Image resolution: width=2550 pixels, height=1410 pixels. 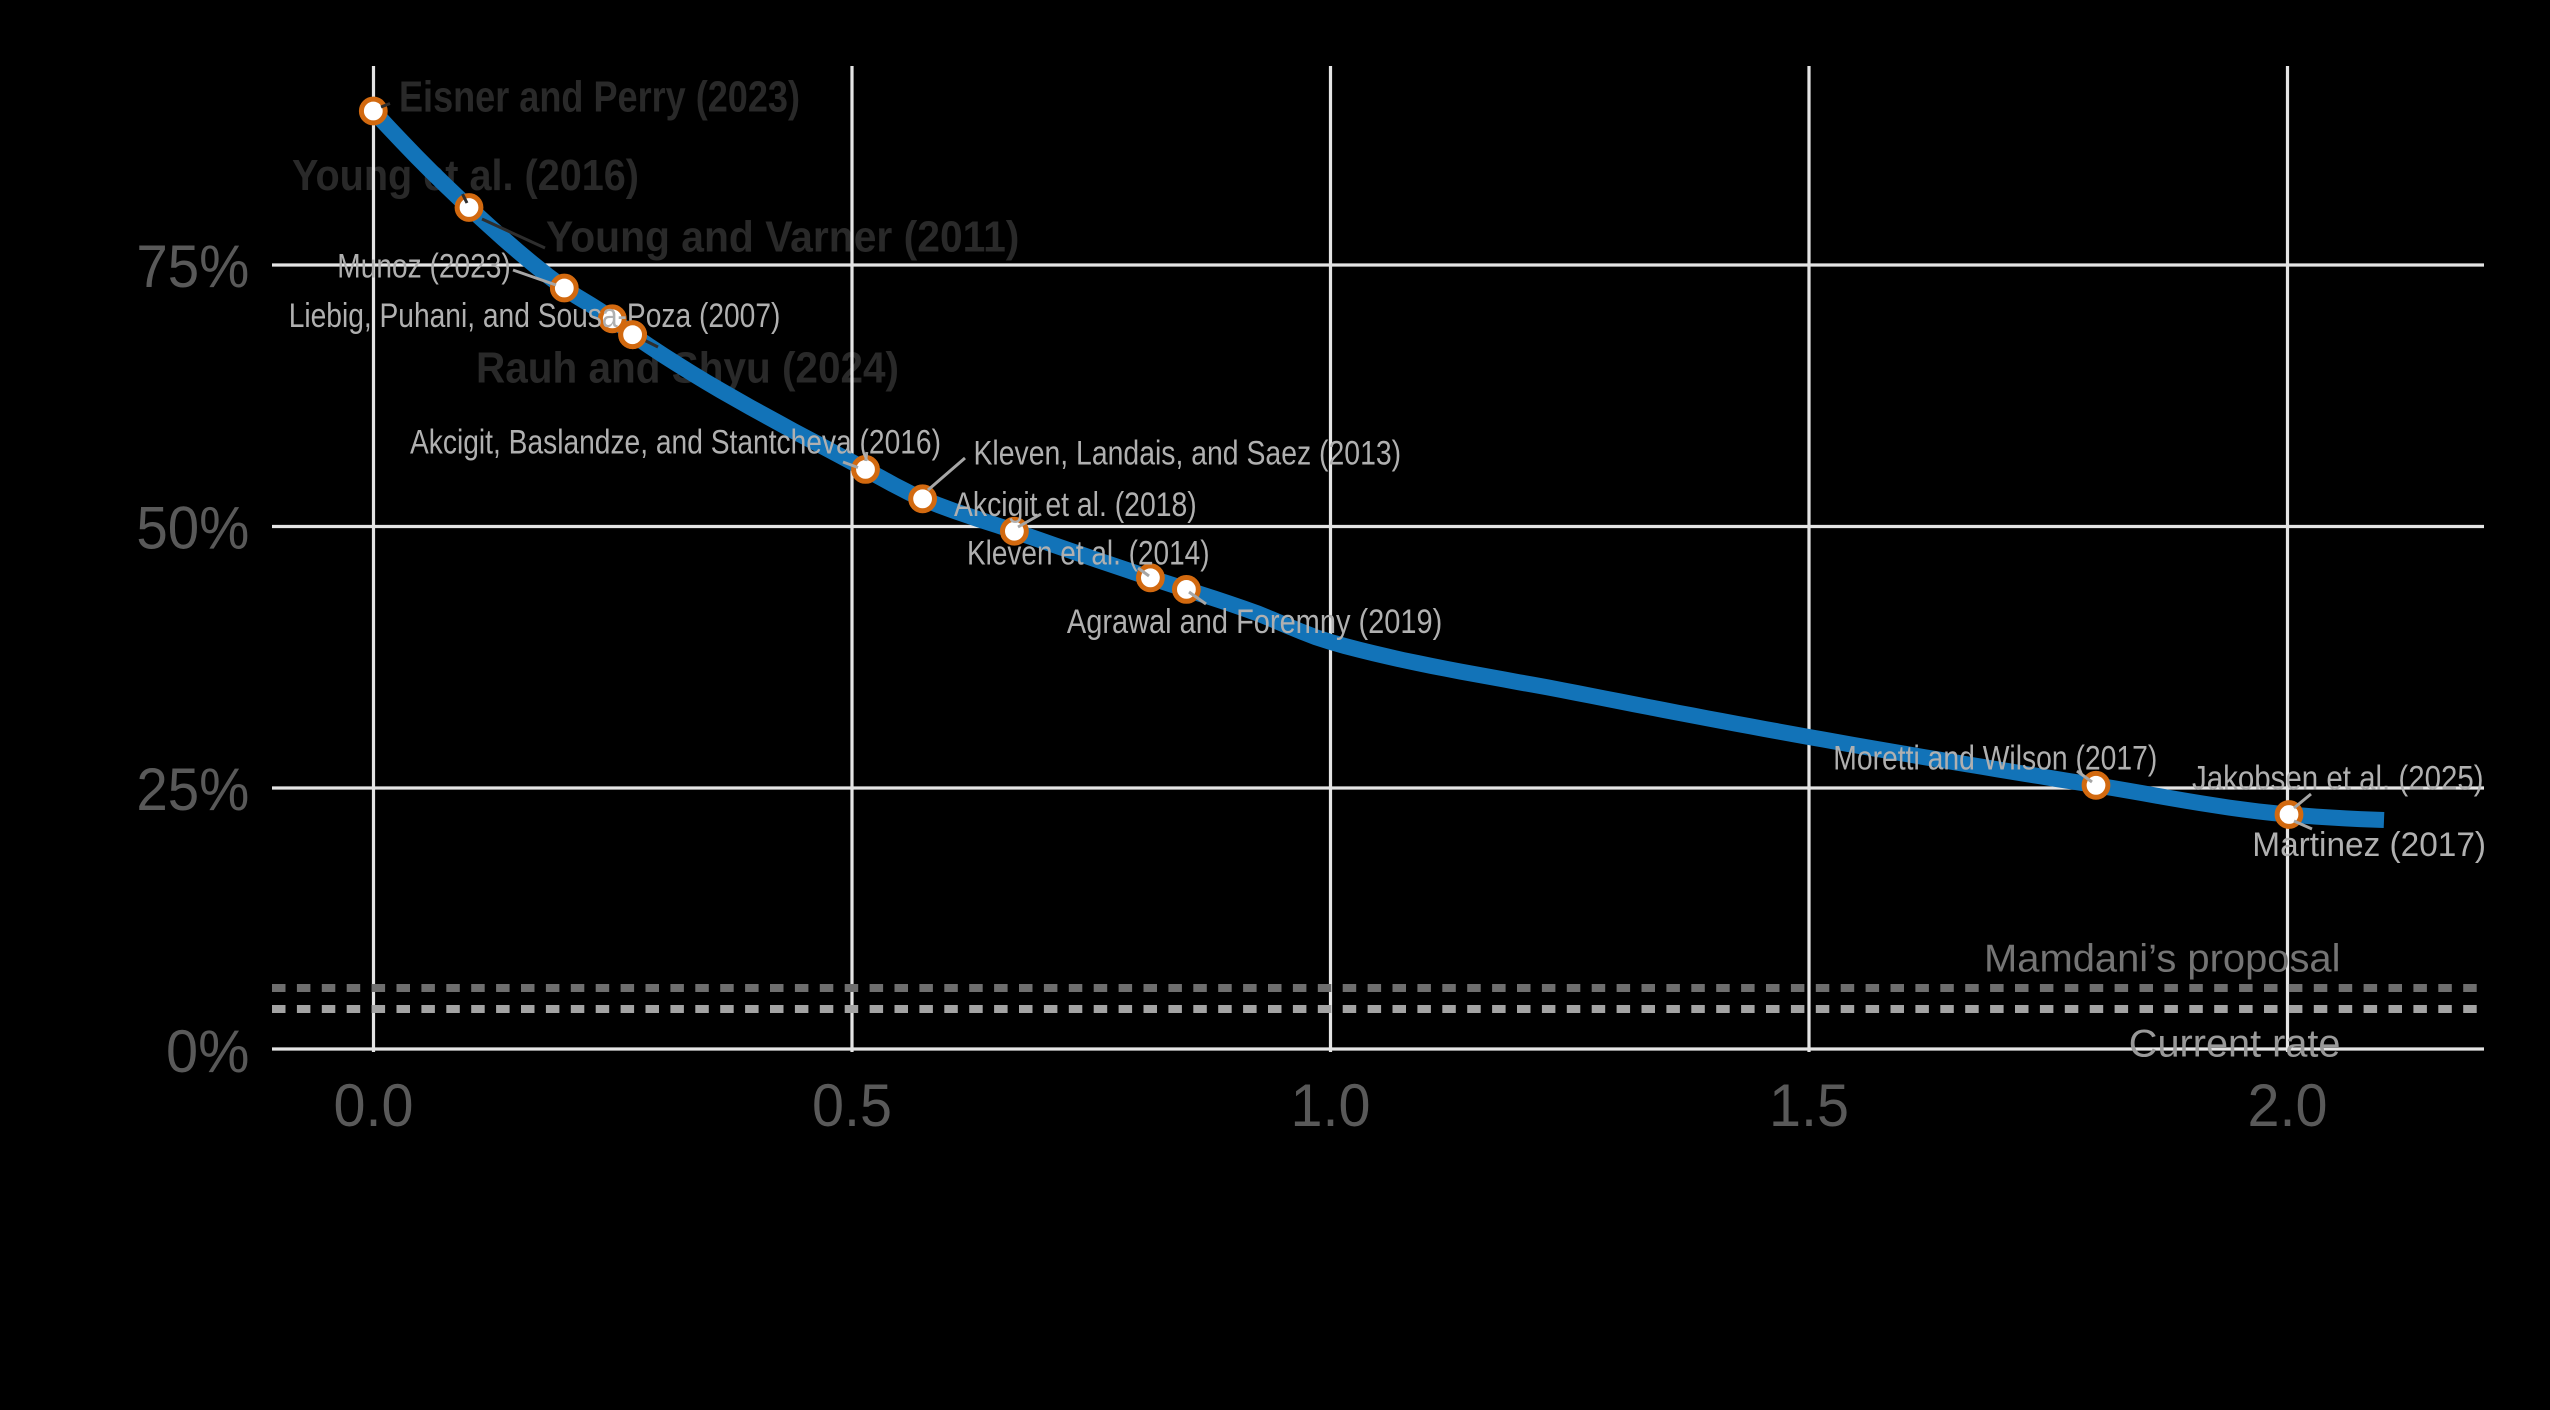 I want to click on svg-text: 1.5, so click(x=1809, y=1105).